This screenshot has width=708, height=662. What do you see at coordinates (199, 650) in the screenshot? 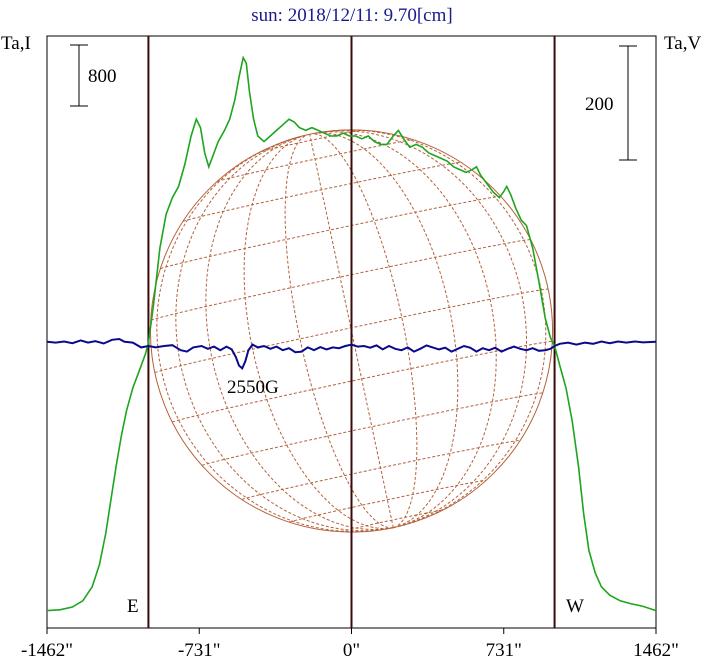
I see `x-tick-label: -731"` at bounding box center [199, 650].